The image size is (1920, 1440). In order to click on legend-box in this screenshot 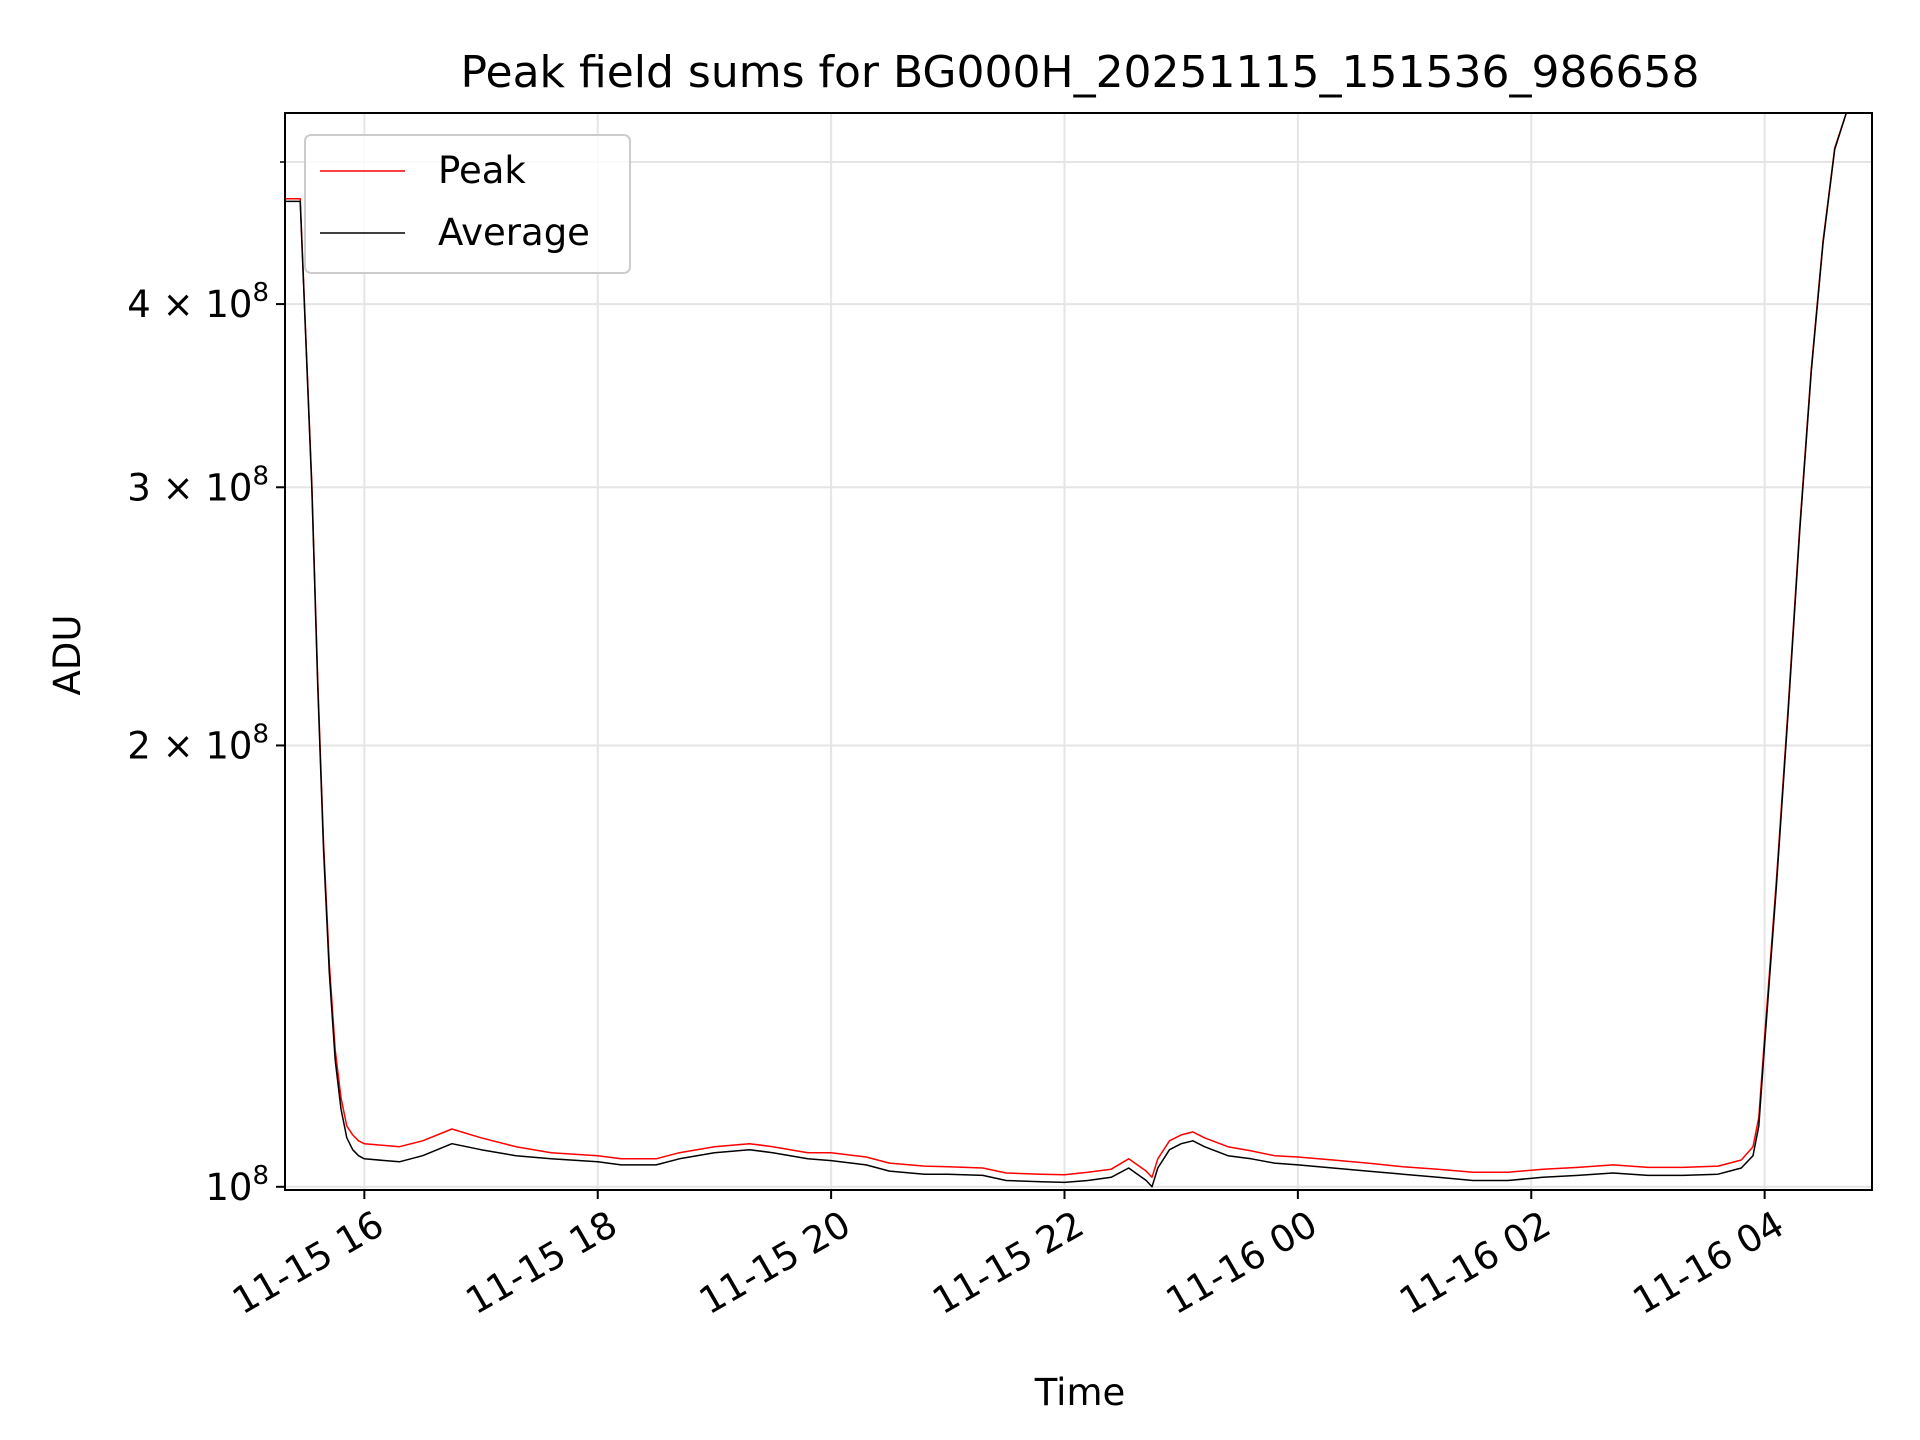, I will do `click(467, 204)`.